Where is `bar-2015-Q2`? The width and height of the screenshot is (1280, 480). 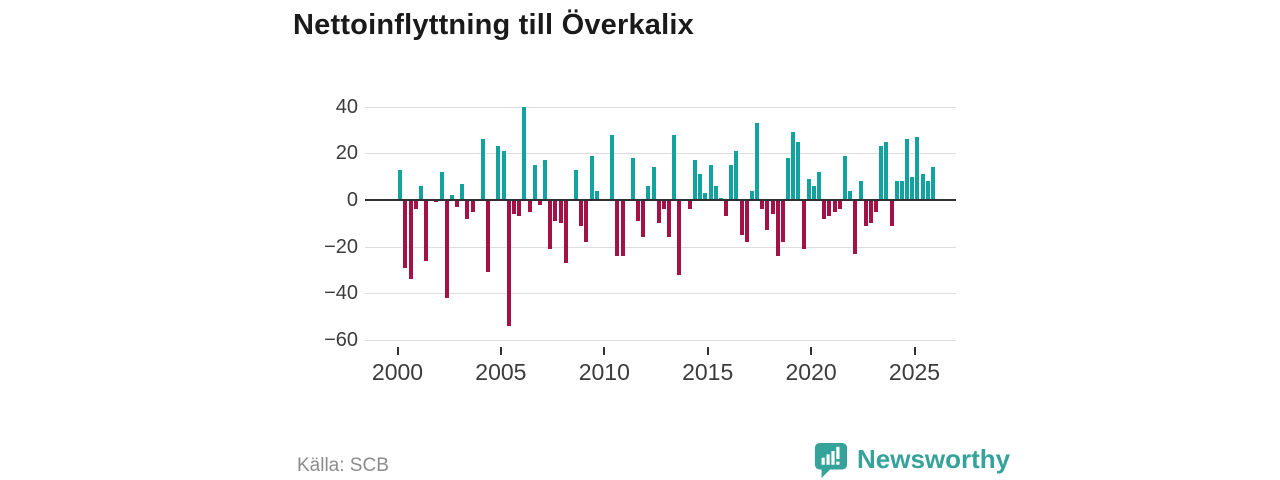
bar-2015-Q2 is located at coordinates (715, 192).